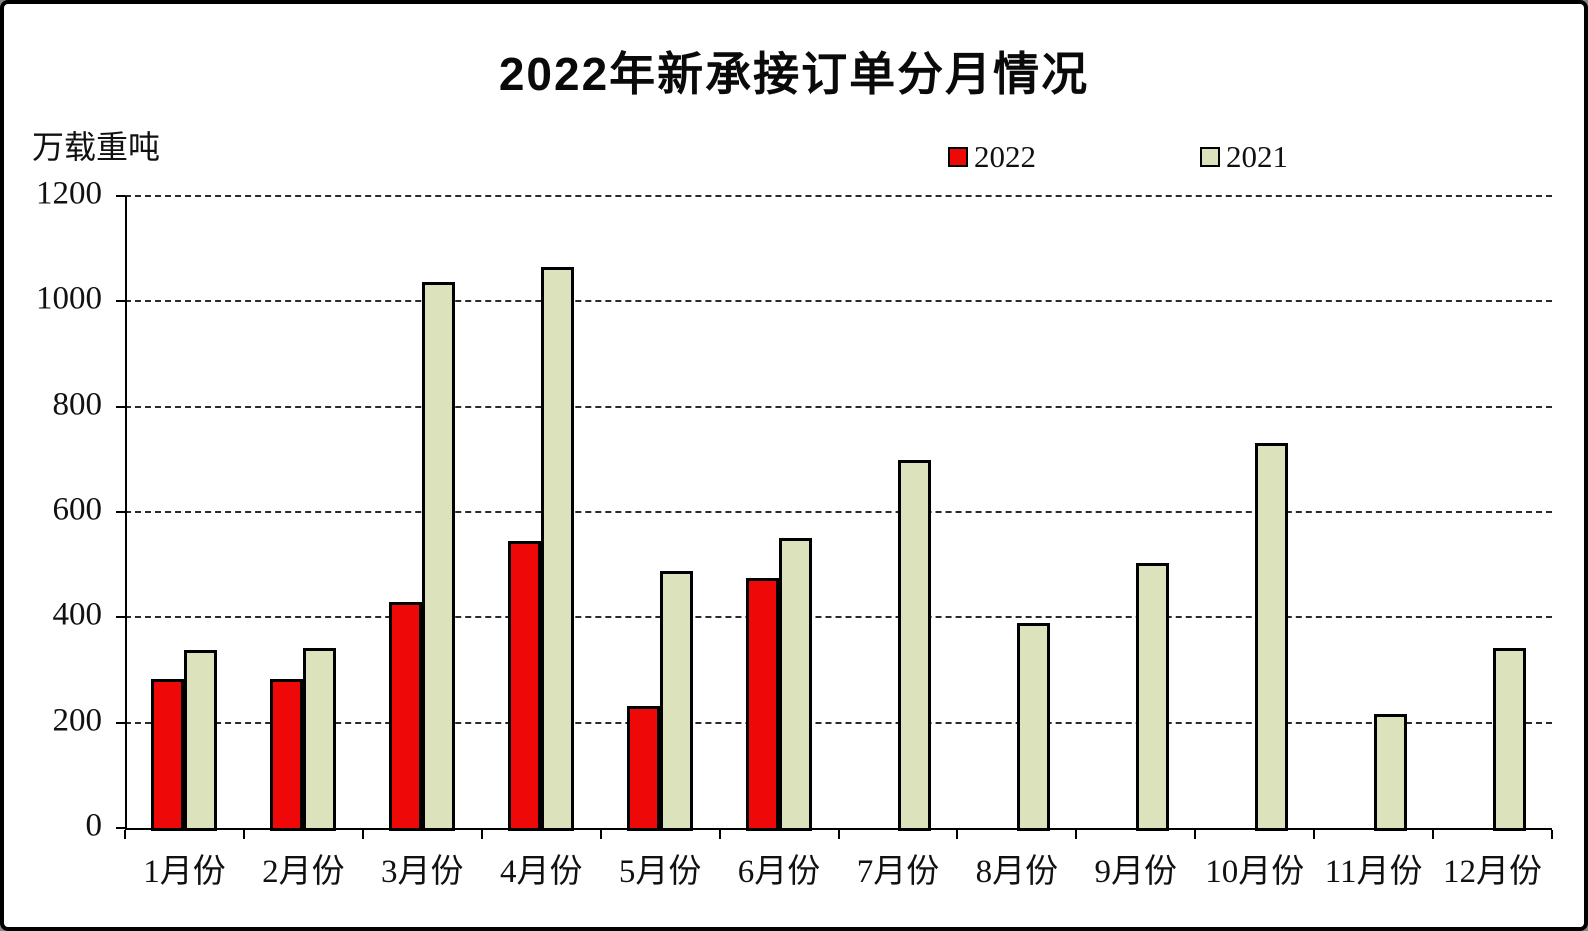 This screenshot has width=1588, height=931. Describe the element at coordinates (69, 193) in the screenshot. I see `y-tick-label-1200: 1200` at that location.